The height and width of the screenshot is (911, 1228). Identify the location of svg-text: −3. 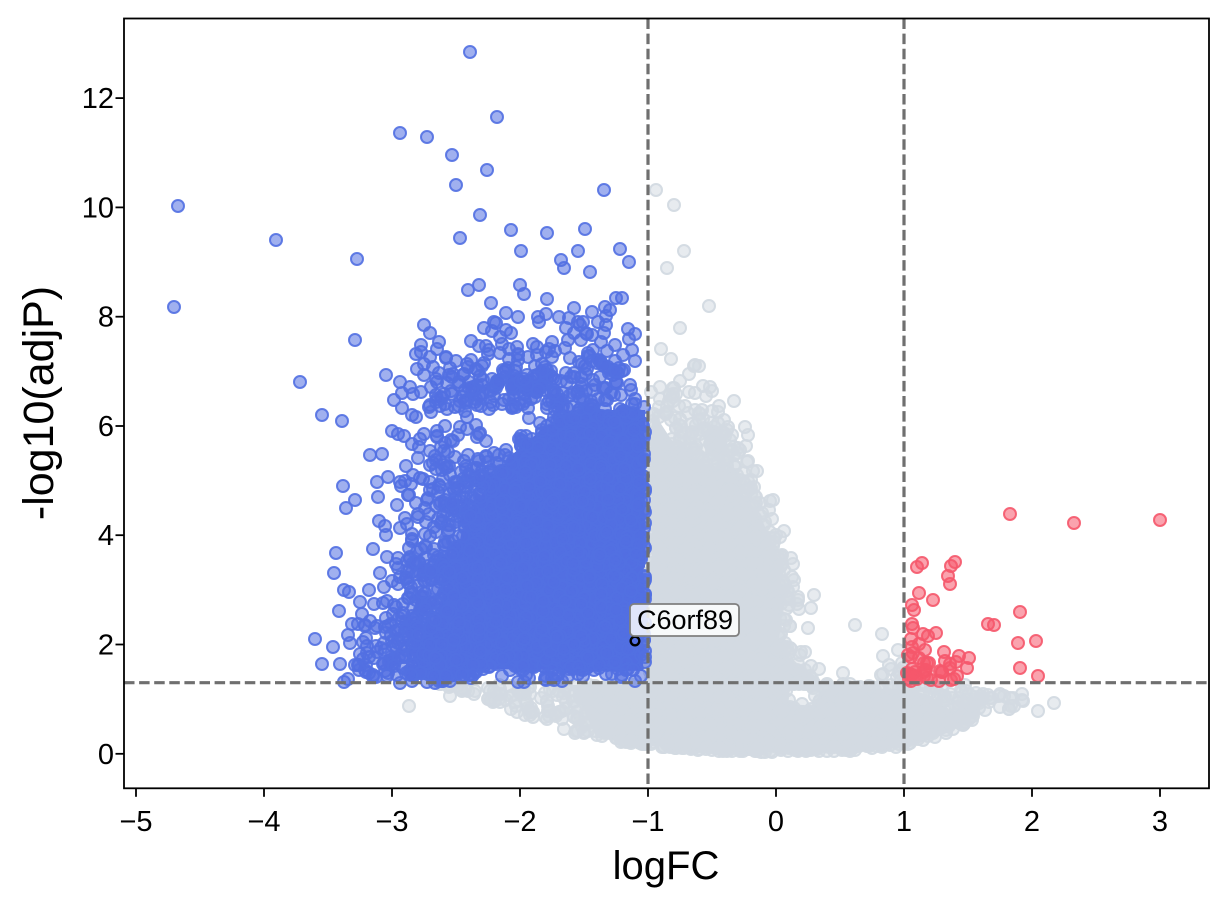
(391, 822).